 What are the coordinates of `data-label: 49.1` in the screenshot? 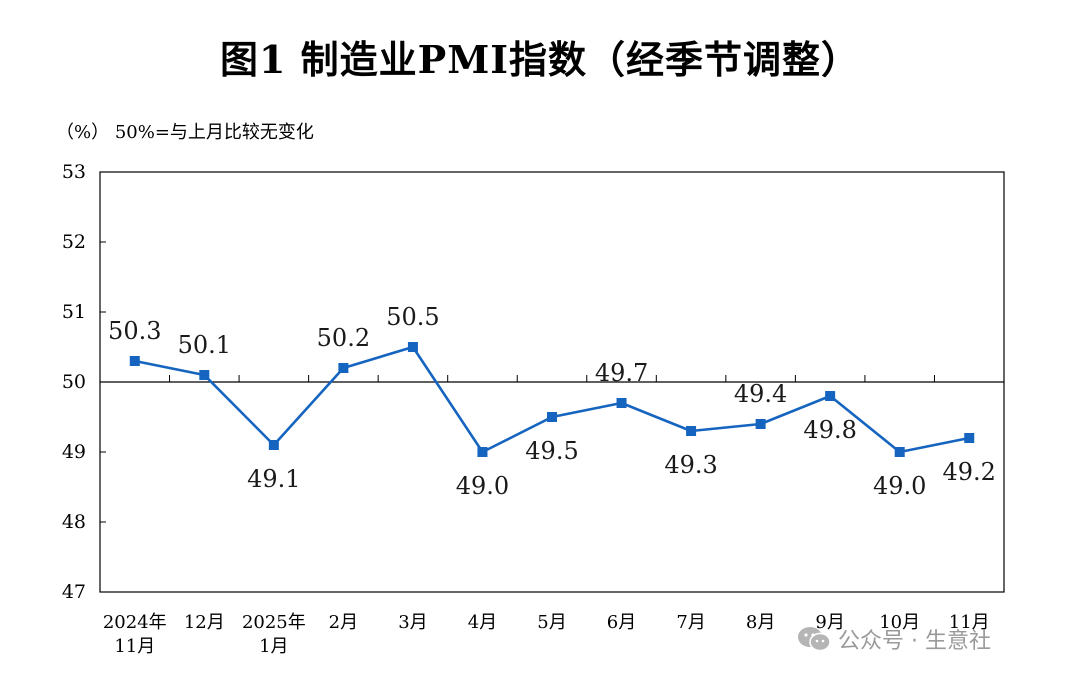 It's located at (273, 479).